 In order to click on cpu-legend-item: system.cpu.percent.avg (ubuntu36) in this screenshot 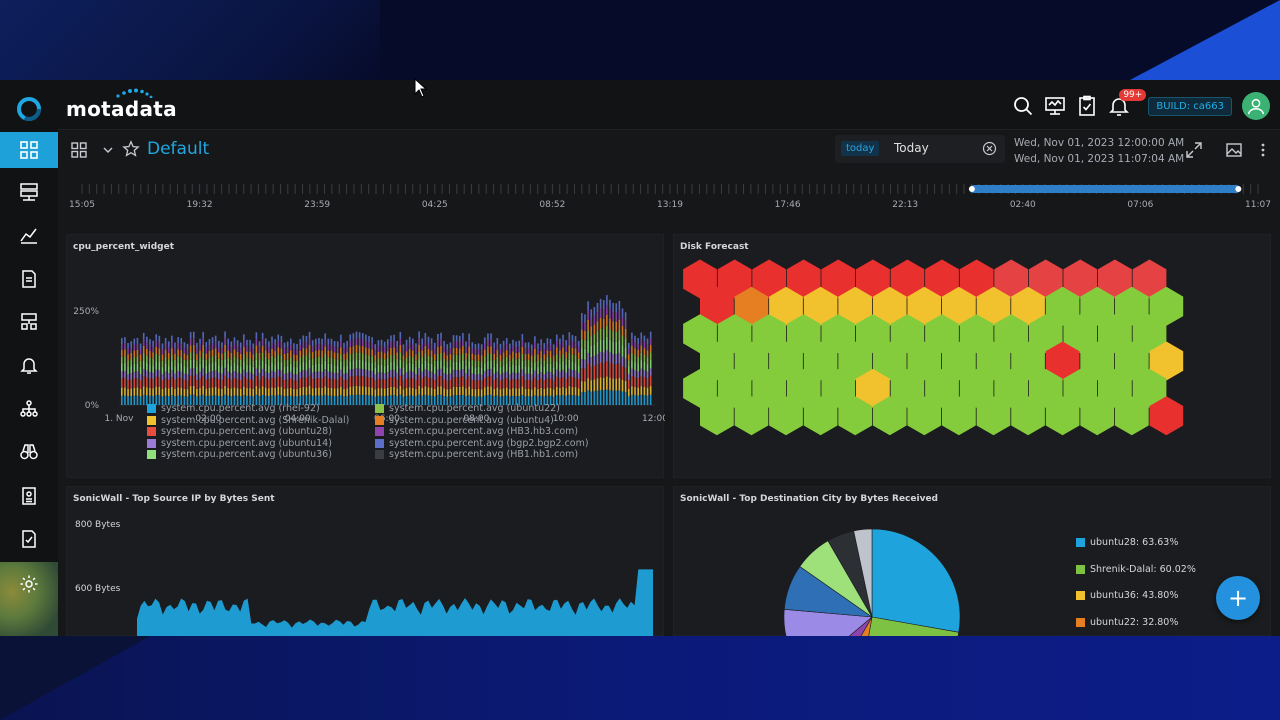, I will do `click(239, 454)`.